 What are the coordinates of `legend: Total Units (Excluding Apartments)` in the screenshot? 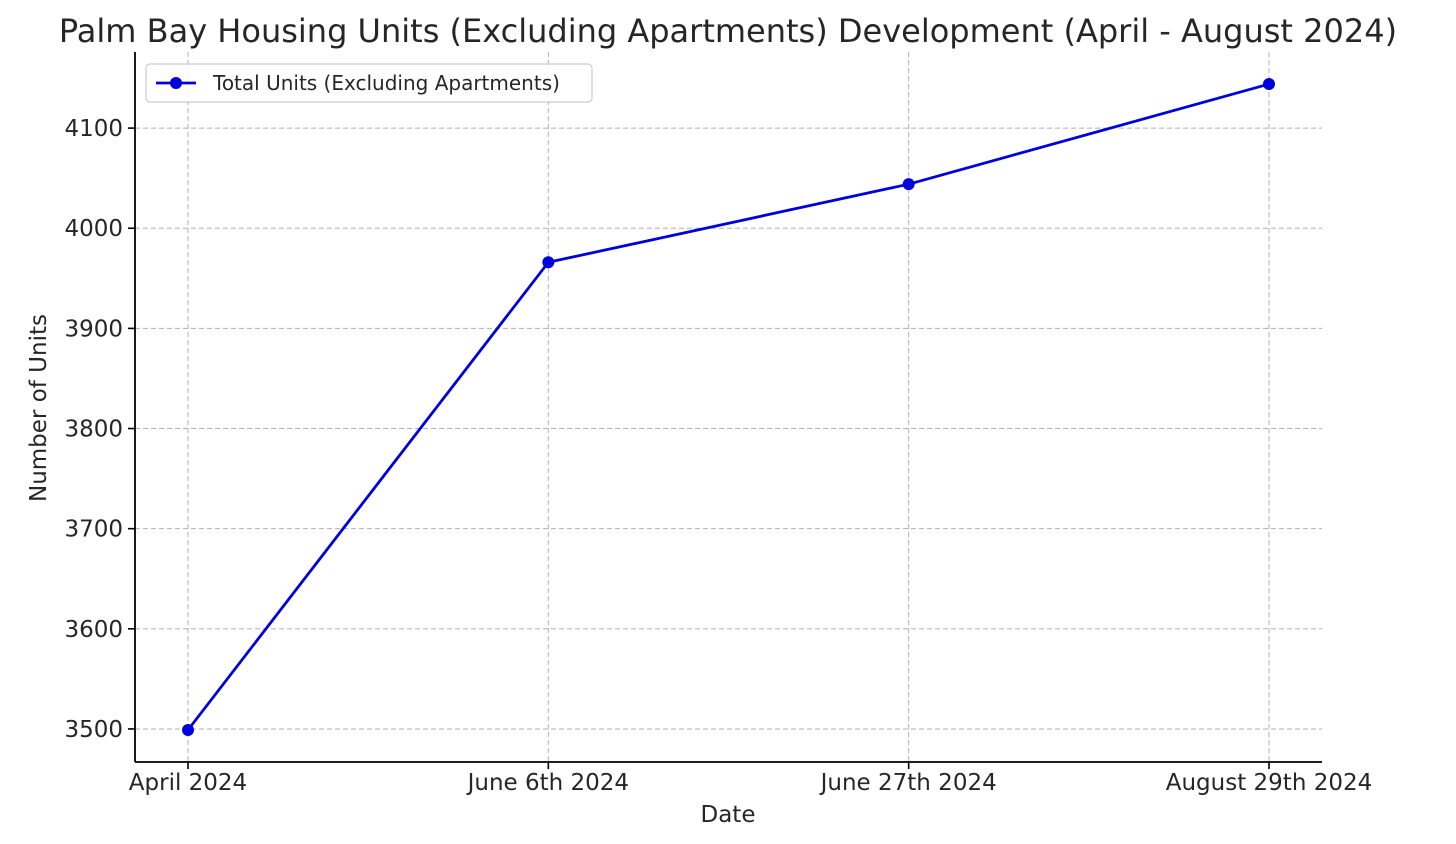 It's located at (369, 83).